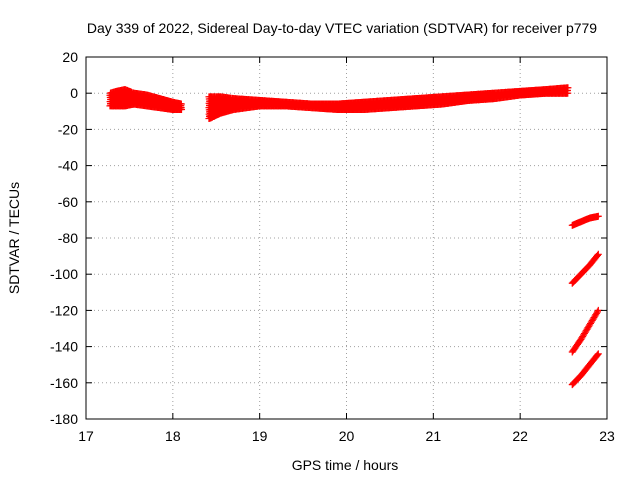 The image size is (640, 480). Describe the element at coordinates (260, 436) in the screenshot. I see `x-tick-label: 19` at that location.